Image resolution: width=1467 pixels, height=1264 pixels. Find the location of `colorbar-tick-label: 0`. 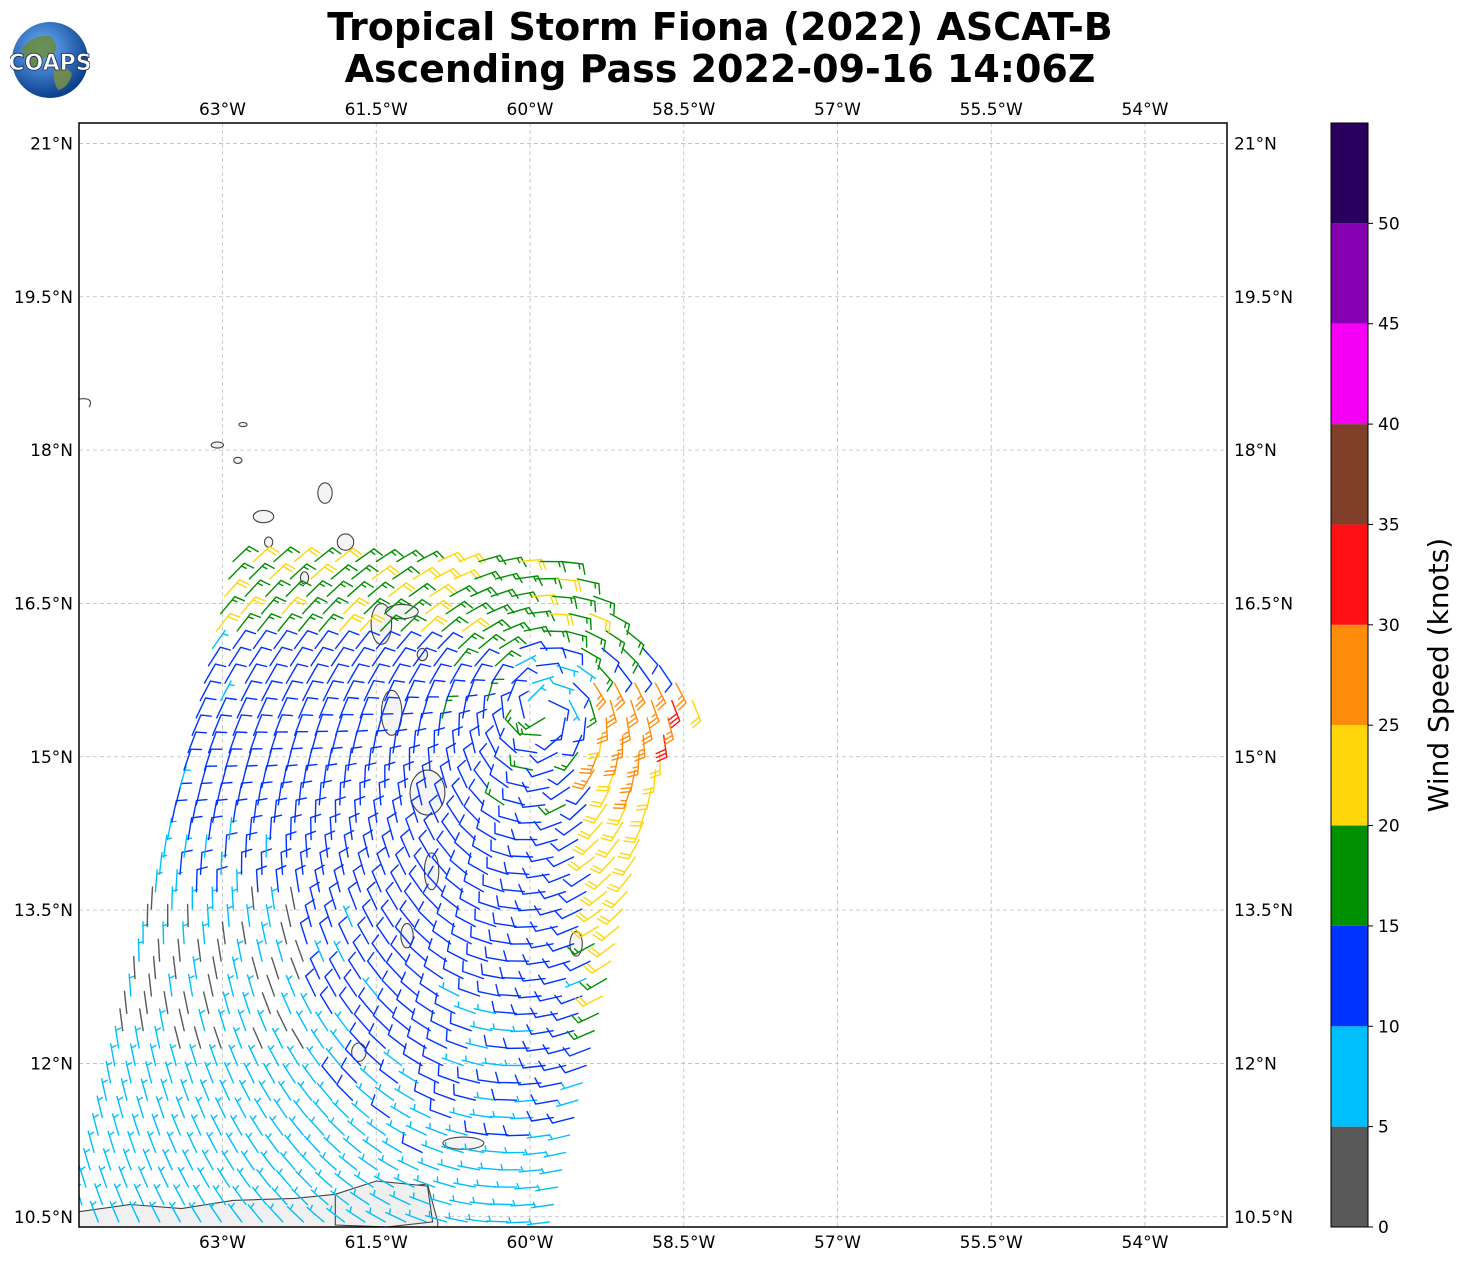

colorbar-tick-label: 0 is located at coordinates (1383, 1228).